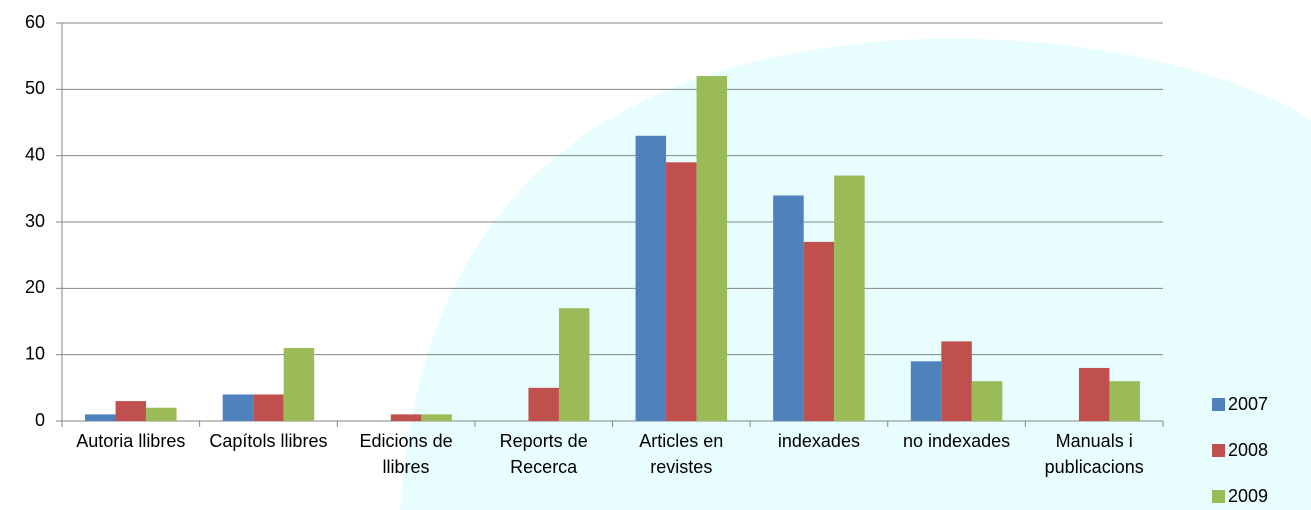 The width and height of the screenshot is (1311, 510). I want to click on y-tick-label: 0, so click(40, 420).